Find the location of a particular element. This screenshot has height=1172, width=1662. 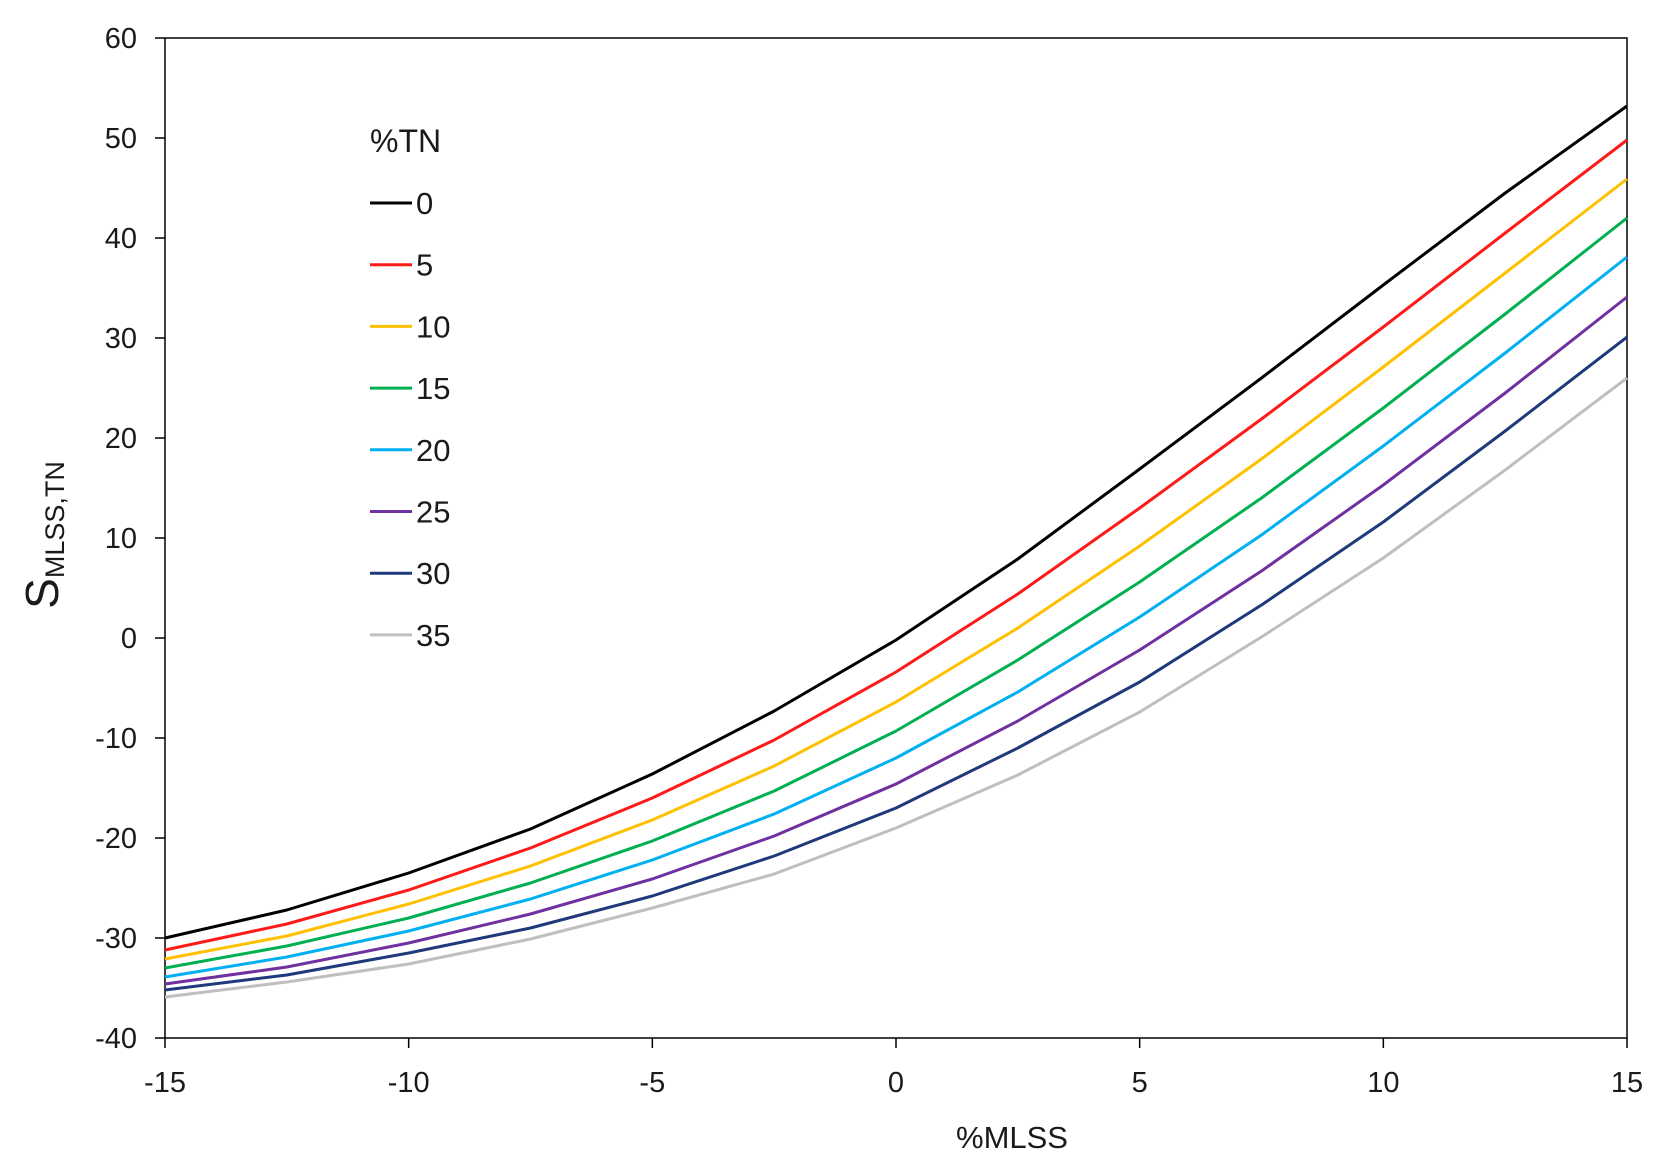

y-tick-label: -20 is located at coordinates (116, 839).